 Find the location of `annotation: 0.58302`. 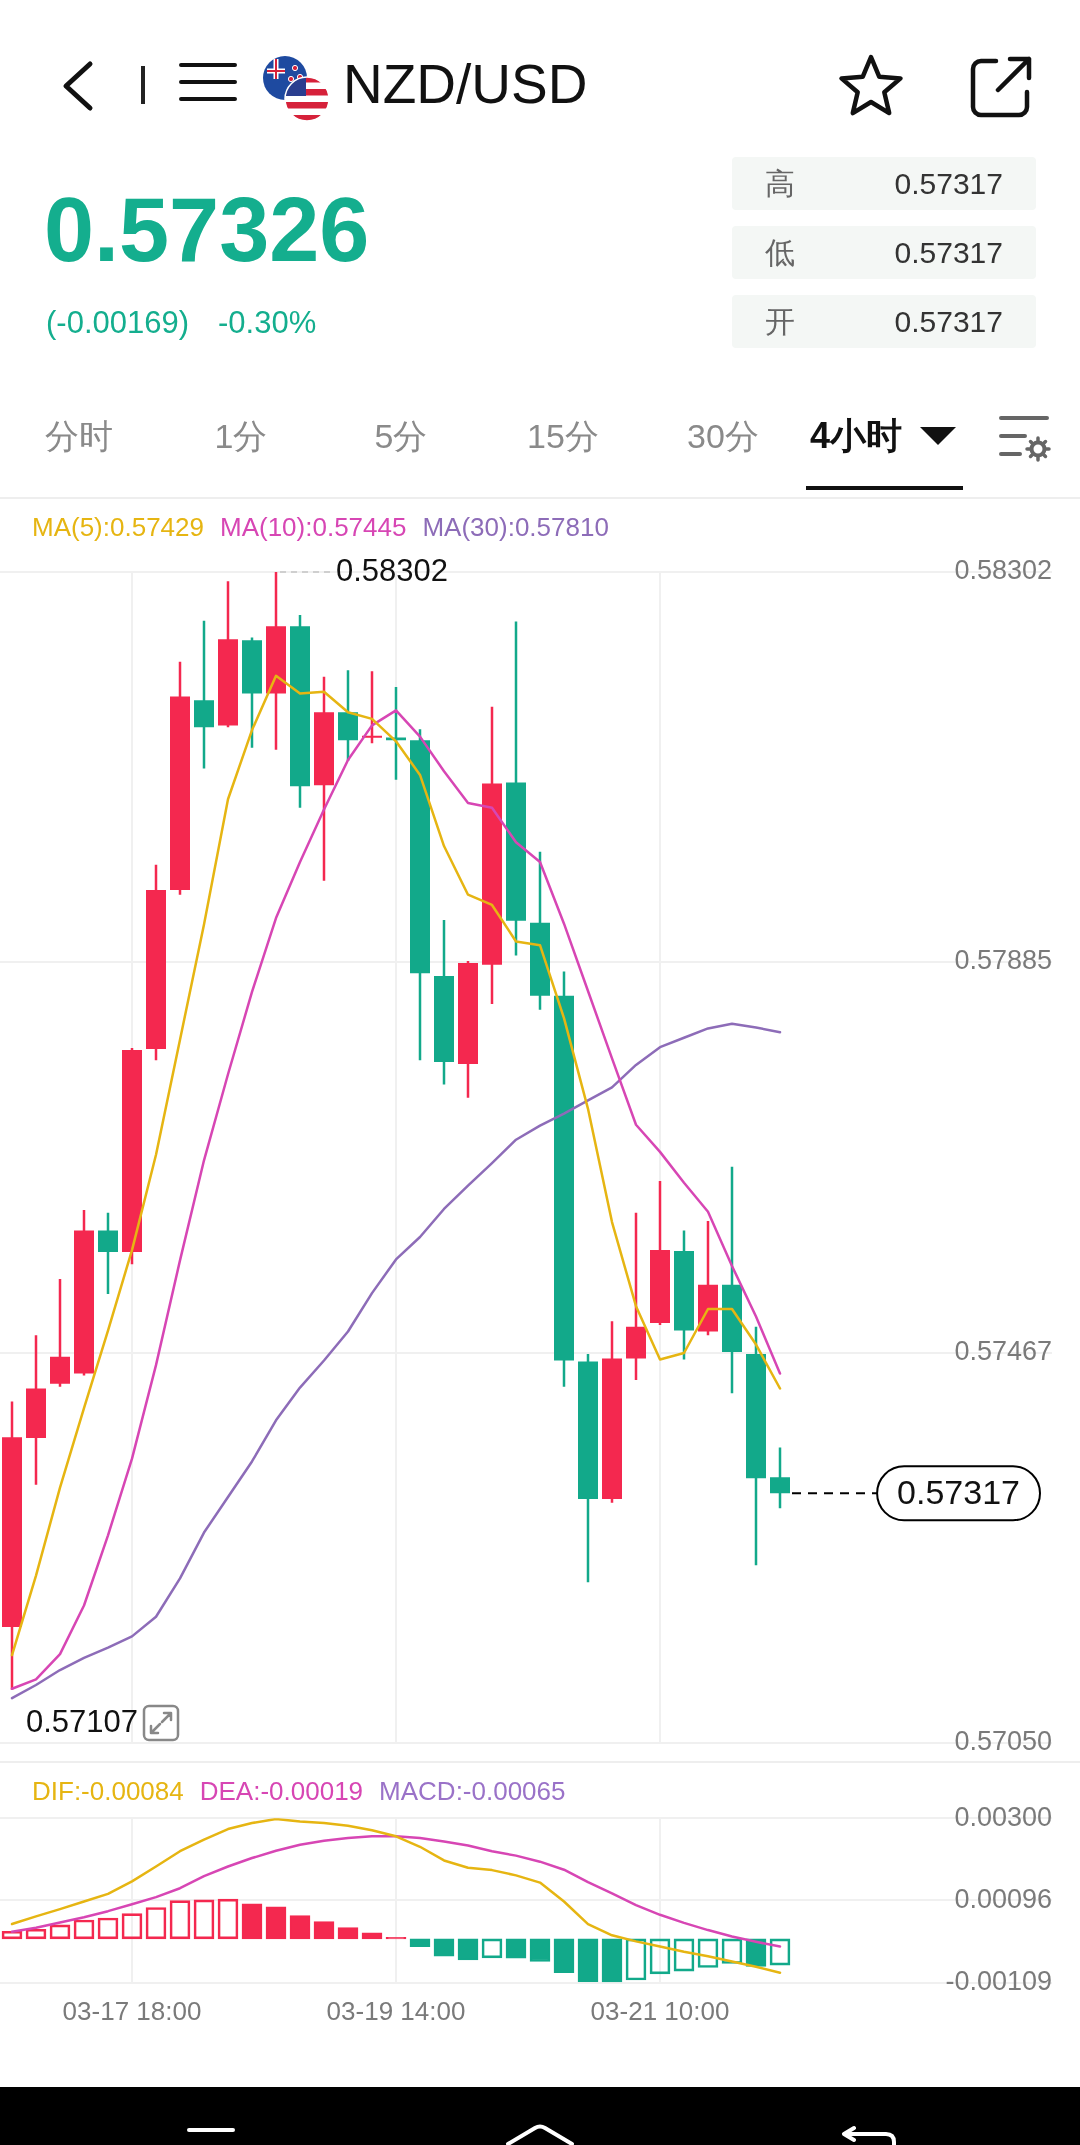

annotation: 0.58302 is located at coordinates (392, 570).